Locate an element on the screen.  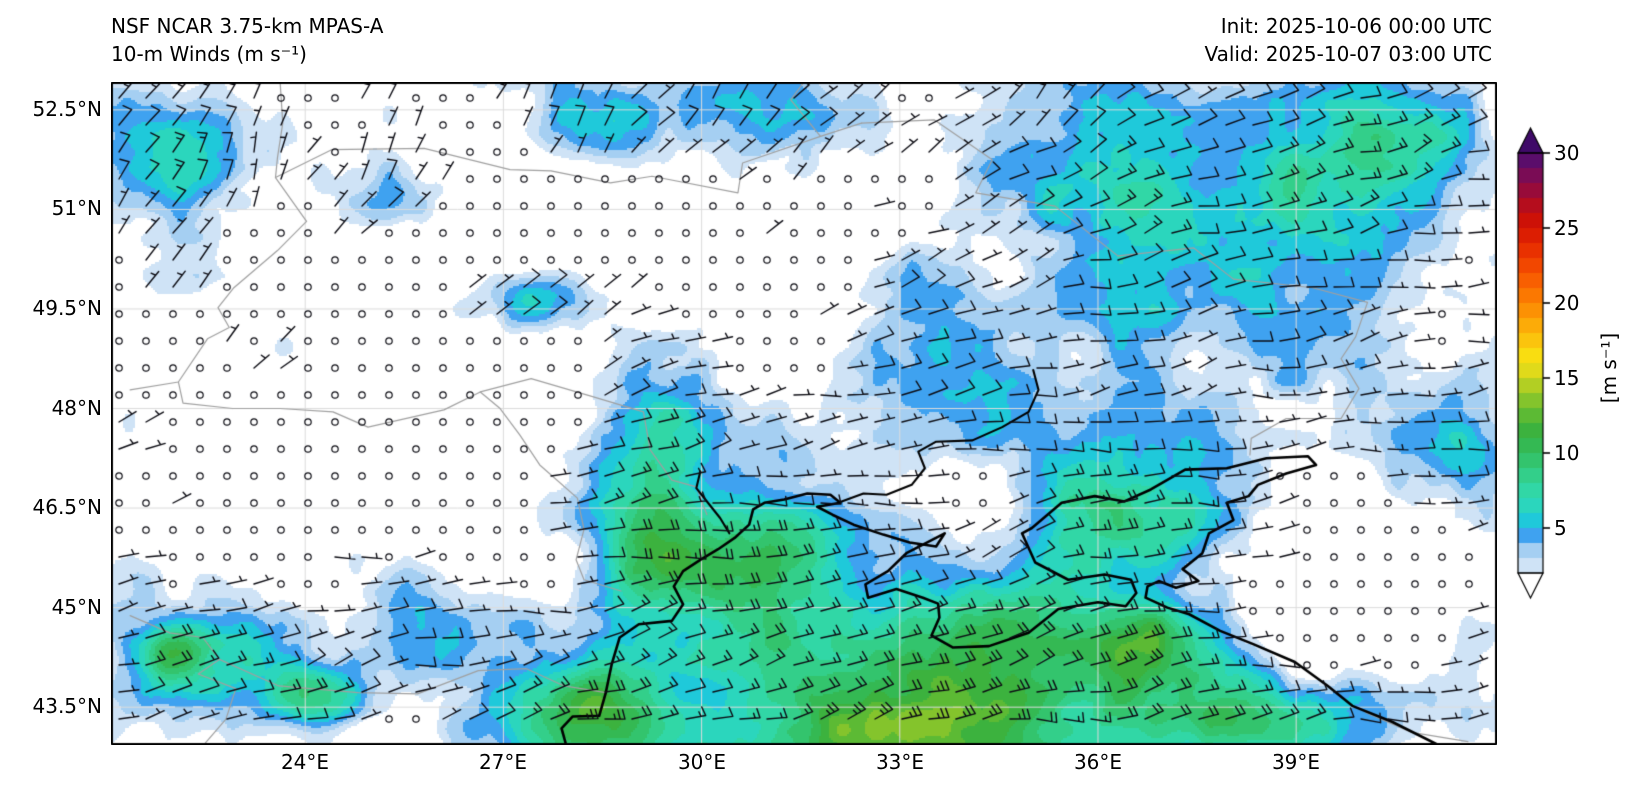
colorbar-canvas is located at coordinates (1533, 366).